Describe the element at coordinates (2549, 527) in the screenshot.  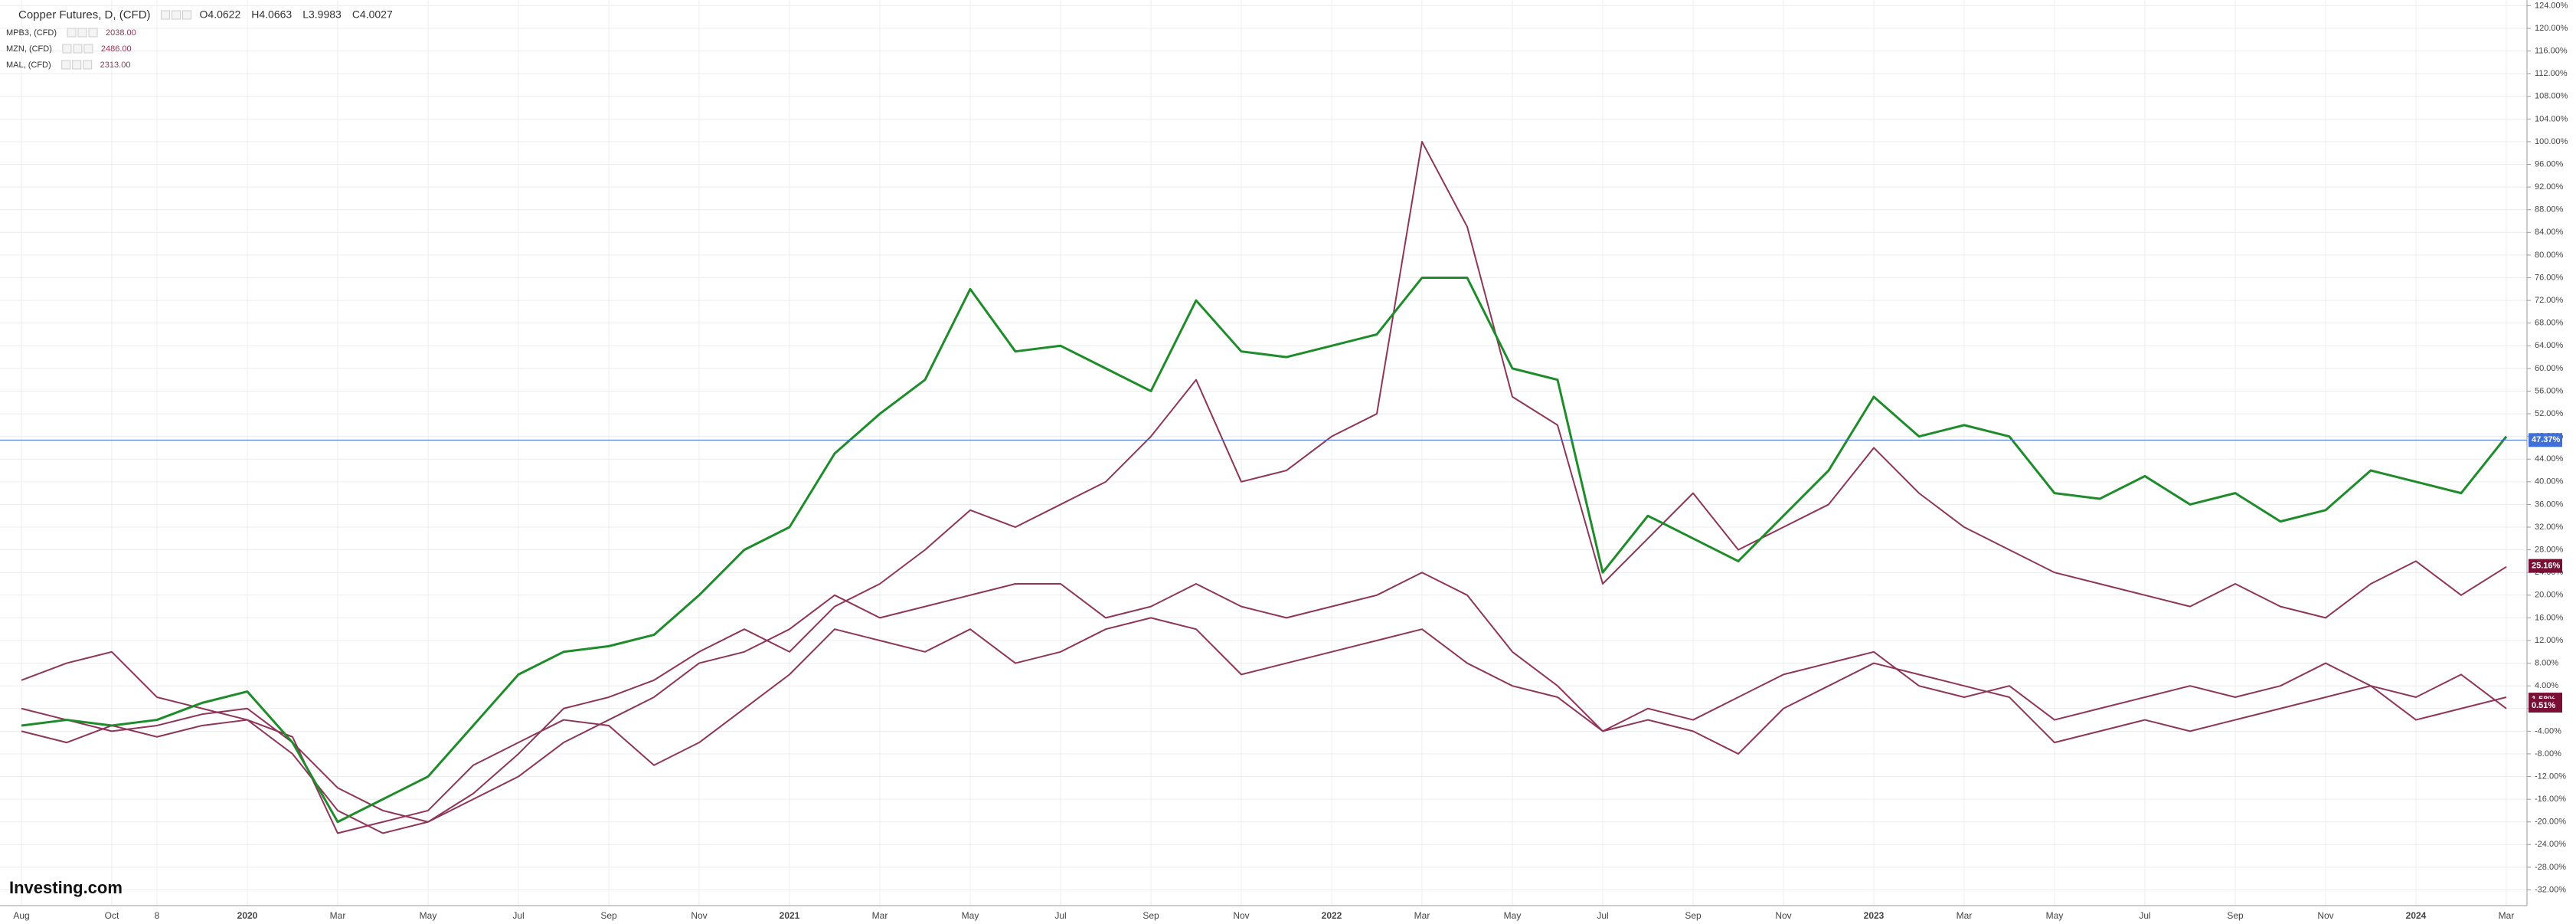
I see `y-tick-label: 32.00%` at that location.